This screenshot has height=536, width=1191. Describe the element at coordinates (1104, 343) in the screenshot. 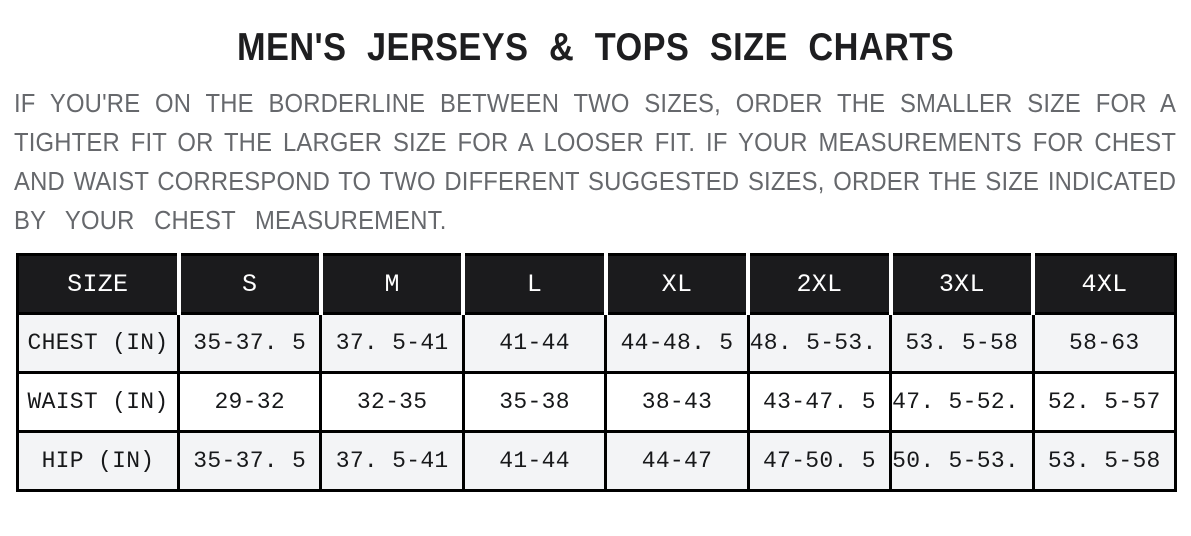

I see `chest-value-4xl: 58-63` at that location.